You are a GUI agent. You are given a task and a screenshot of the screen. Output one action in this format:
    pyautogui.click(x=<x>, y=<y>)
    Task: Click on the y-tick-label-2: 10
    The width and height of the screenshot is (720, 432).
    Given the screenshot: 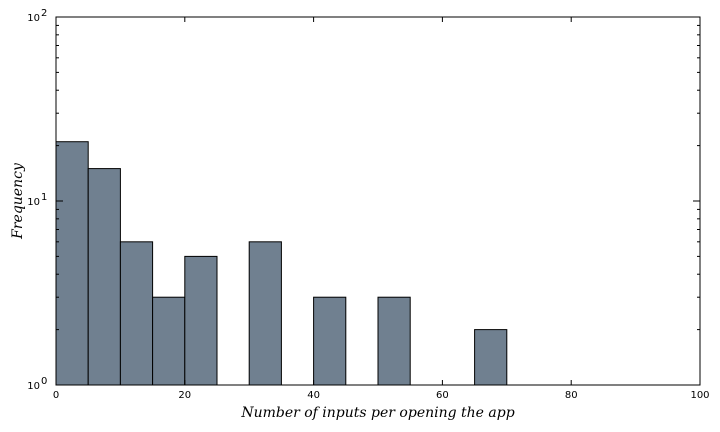 What is the action you would take?
    pyautogui.click(x=33, y=18)
    